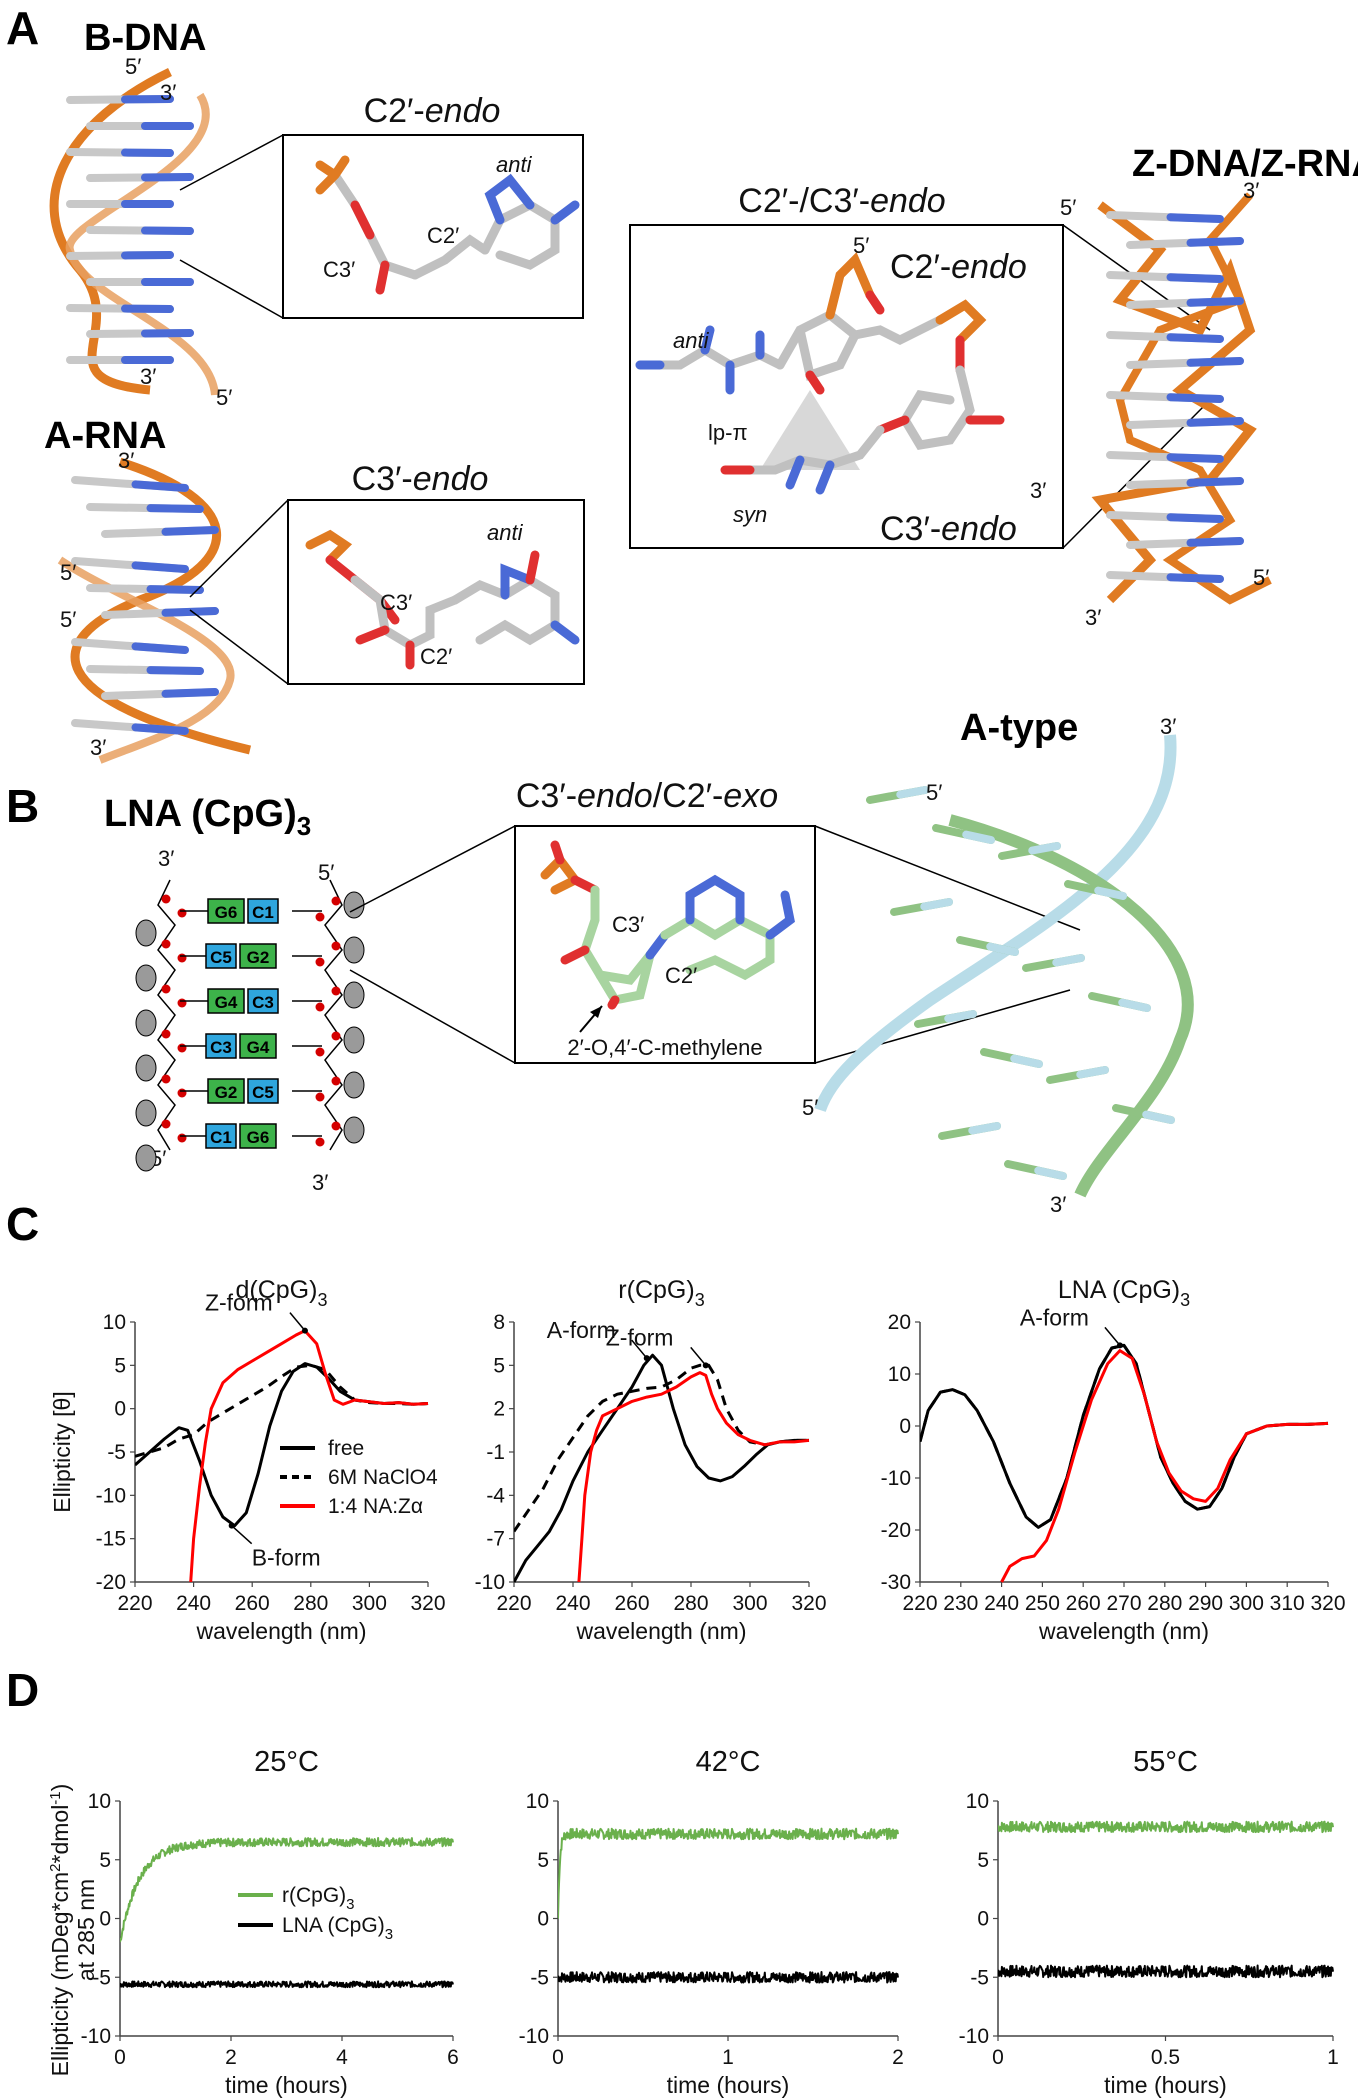  What do you see at coordinates (514, 164) in the screenshot?
I see `inset-c2-endo-anti: anti` at bounding box center [514, 164].